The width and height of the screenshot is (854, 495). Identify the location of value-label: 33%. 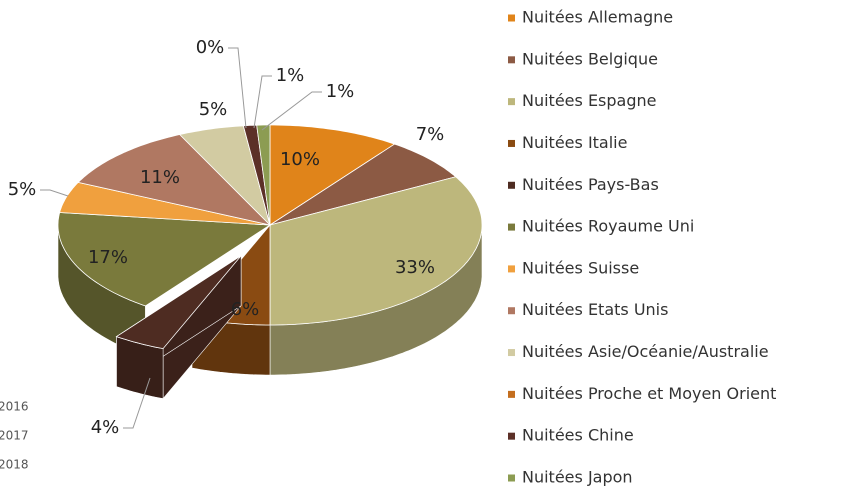
(415, 267).